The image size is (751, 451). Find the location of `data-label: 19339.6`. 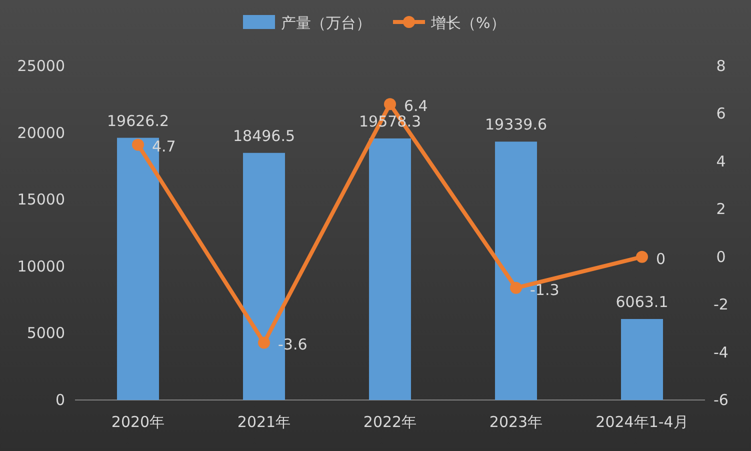

data-label: 19339.6 is located at coordinates (516, 125).